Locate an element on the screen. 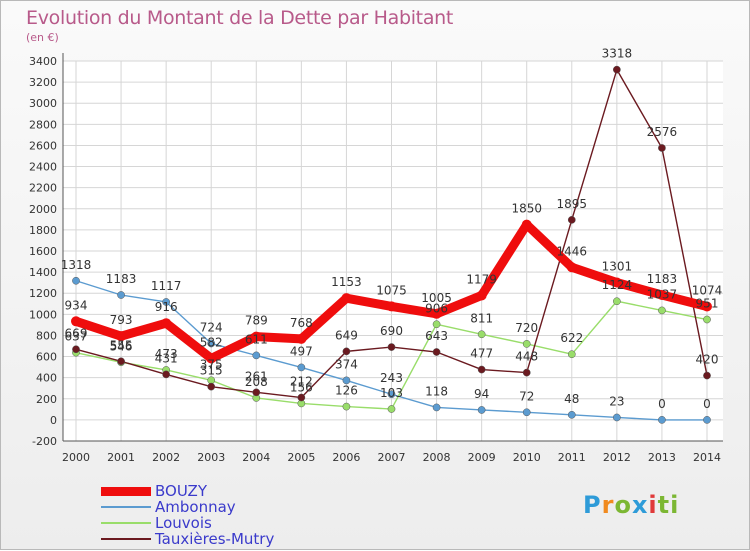 Image resolution: width=750 pixels, height=551 pixels. data-label: 94 is located at coordinates (481, 394).